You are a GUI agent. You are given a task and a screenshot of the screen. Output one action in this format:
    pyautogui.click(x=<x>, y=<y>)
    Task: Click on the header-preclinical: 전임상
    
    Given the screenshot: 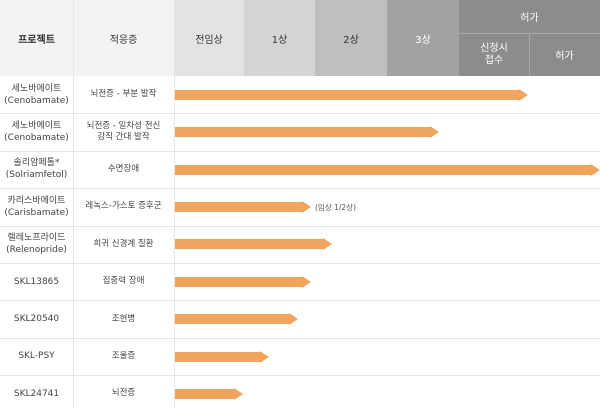 What is the action you would take?
    pyautogui.click(x=209, y=38)
    